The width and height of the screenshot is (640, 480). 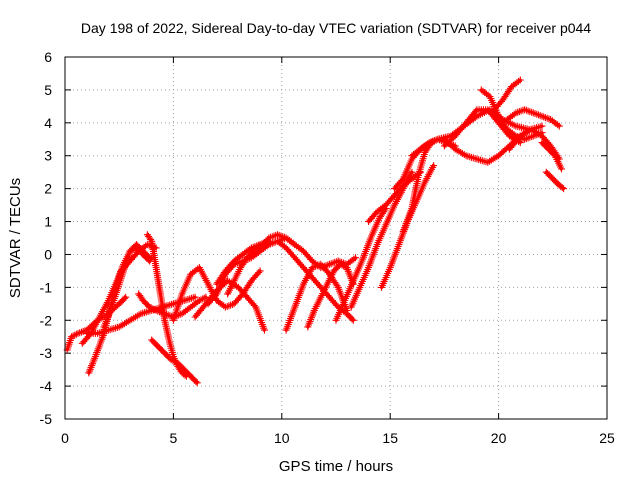 What do you see at coordinates (46, 386) in the screenshot?
I see `y-tick-label: -4` at bounding box center [46, 386].